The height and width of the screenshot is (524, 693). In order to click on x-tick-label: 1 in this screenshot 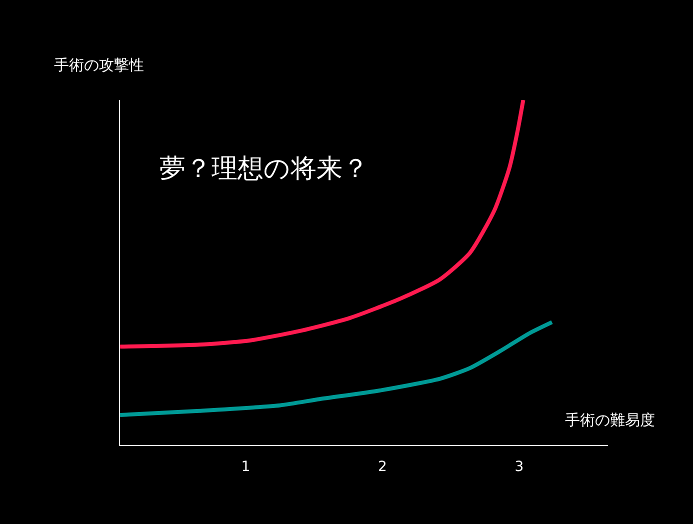, I will do `click(245, 466)`.